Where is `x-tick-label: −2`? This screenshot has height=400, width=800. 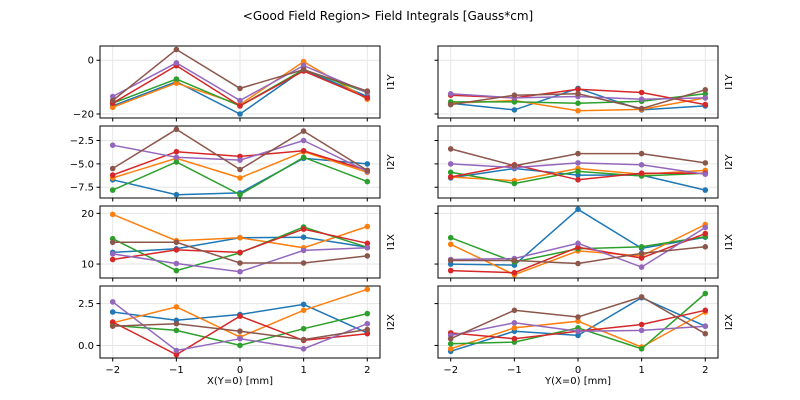 x-tick-label: −2 is located at coordinates (450, 370).